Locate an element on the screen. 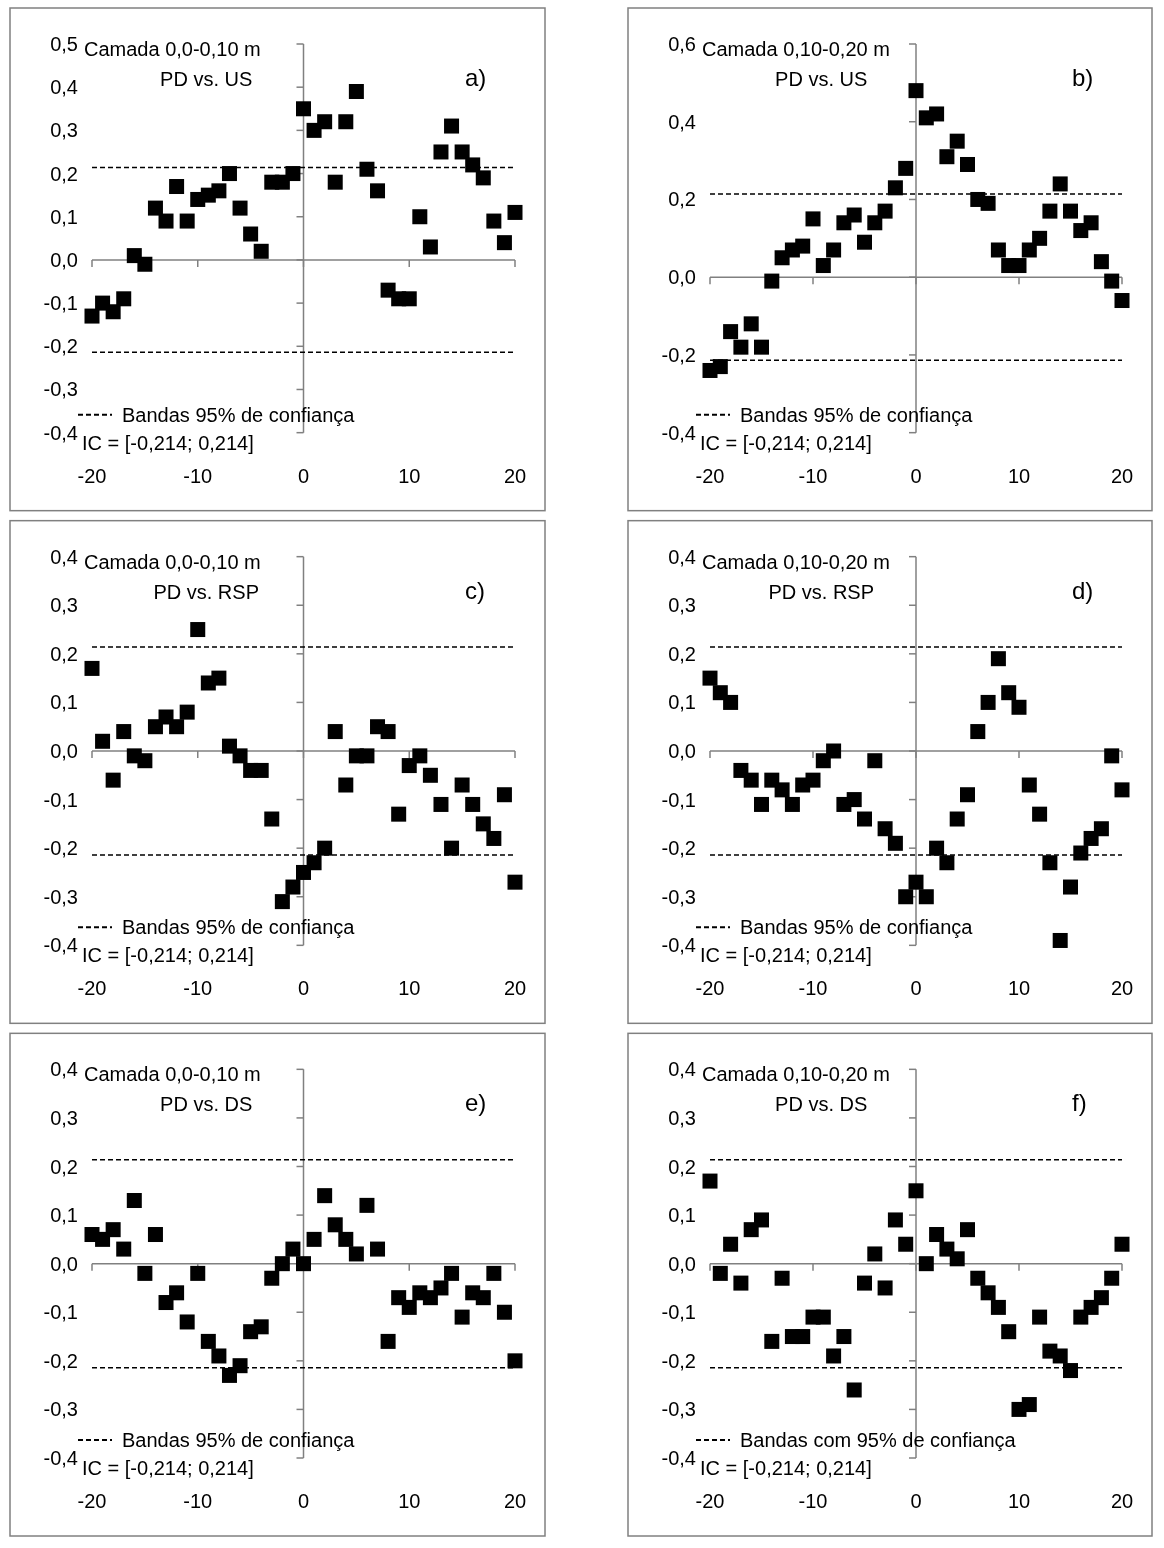 Image resolution: width=1164 pixels, height=1548 pixels. legend-label: Bandas com 95% de confiança is located at coordinates (878, 1440).